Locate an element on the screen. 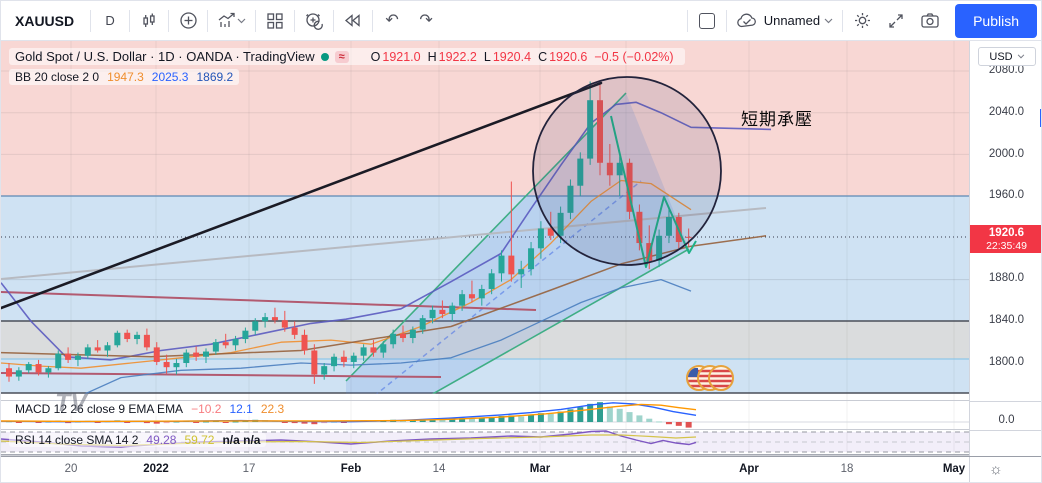  high-label: H is located at coordinates (432, 56).